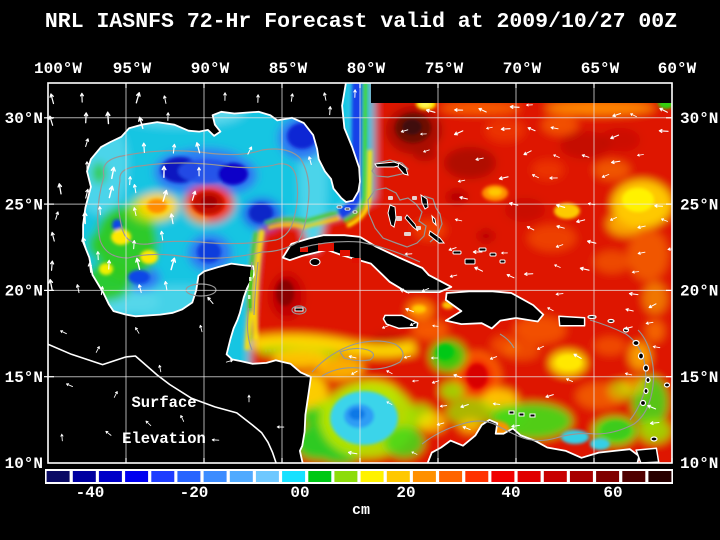 The height and width of the screenshot is (540, 720). What do you see at coordinates (405, 493) in the screenshot?
I see `svg-text: 20` at bounding box center [405, 493].